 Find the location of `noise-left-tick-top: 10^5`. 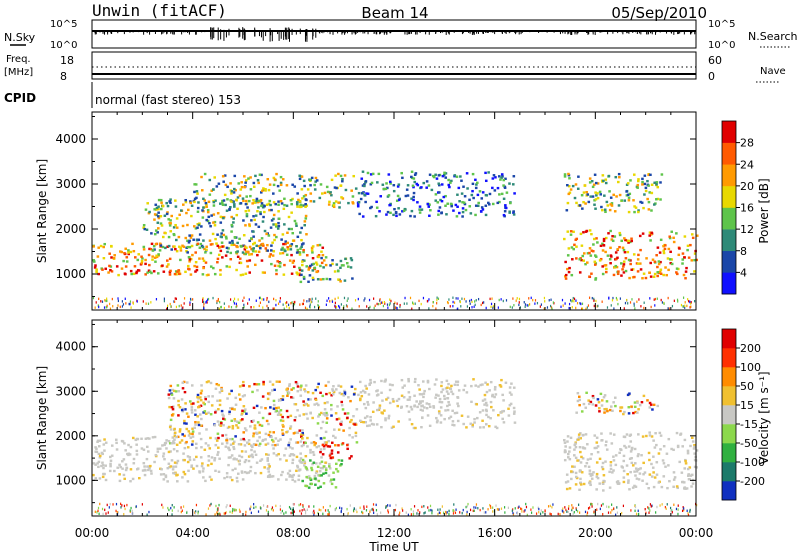

noise-left-tick-top: 10^5 is located at coordinates (63, 24).